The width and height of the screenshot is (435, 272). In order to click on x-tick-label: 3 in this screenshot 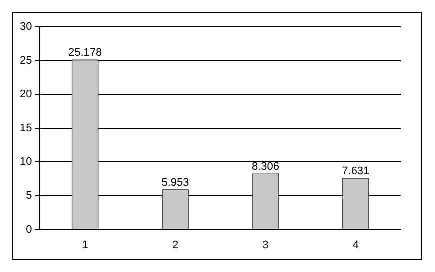, I will do `click(265, 245)`.